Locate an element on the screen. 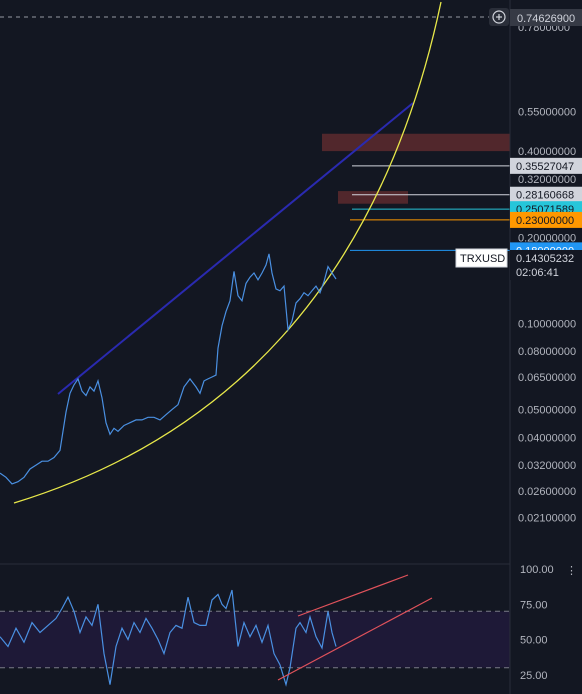  rsi-axis-tick: 25.00 is located at coordinates (534, 676).